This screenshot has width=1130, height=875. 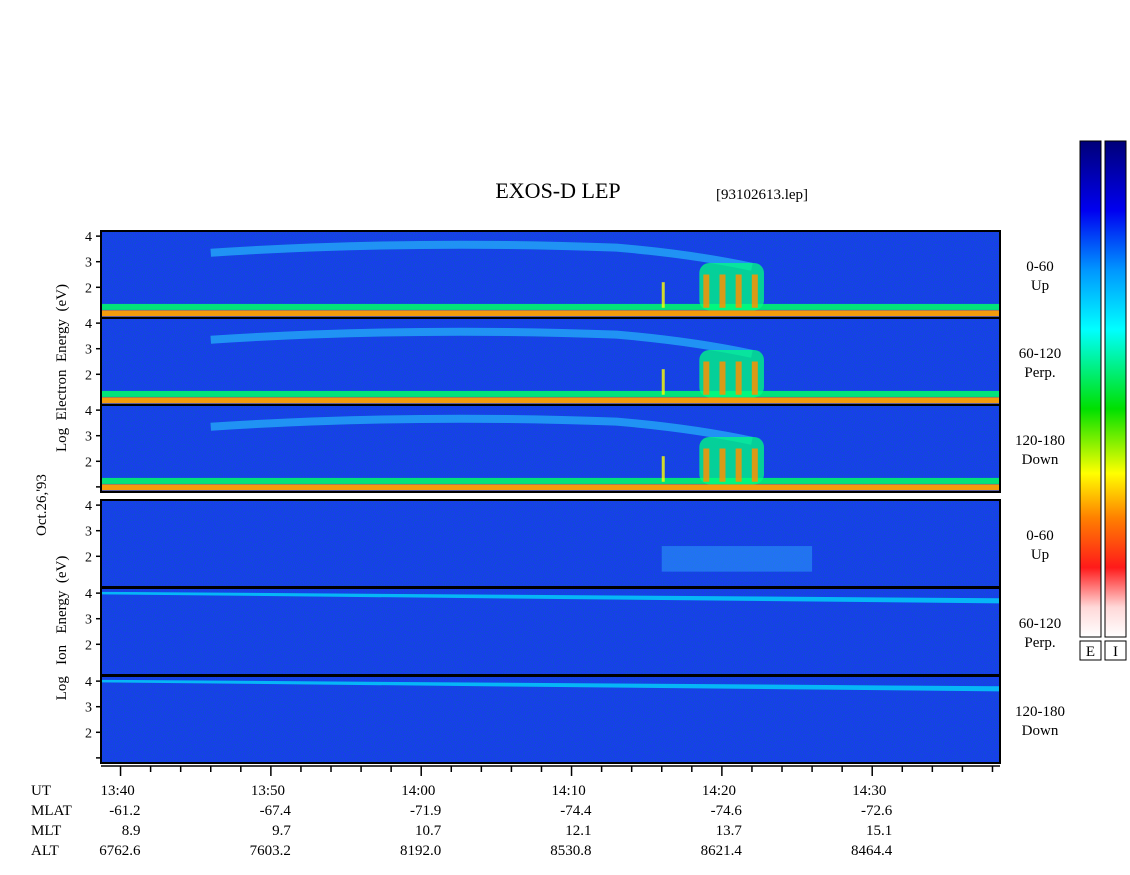 I want to click on ephemeris-value-mlt: 12.1, so click(x=578, y=831).